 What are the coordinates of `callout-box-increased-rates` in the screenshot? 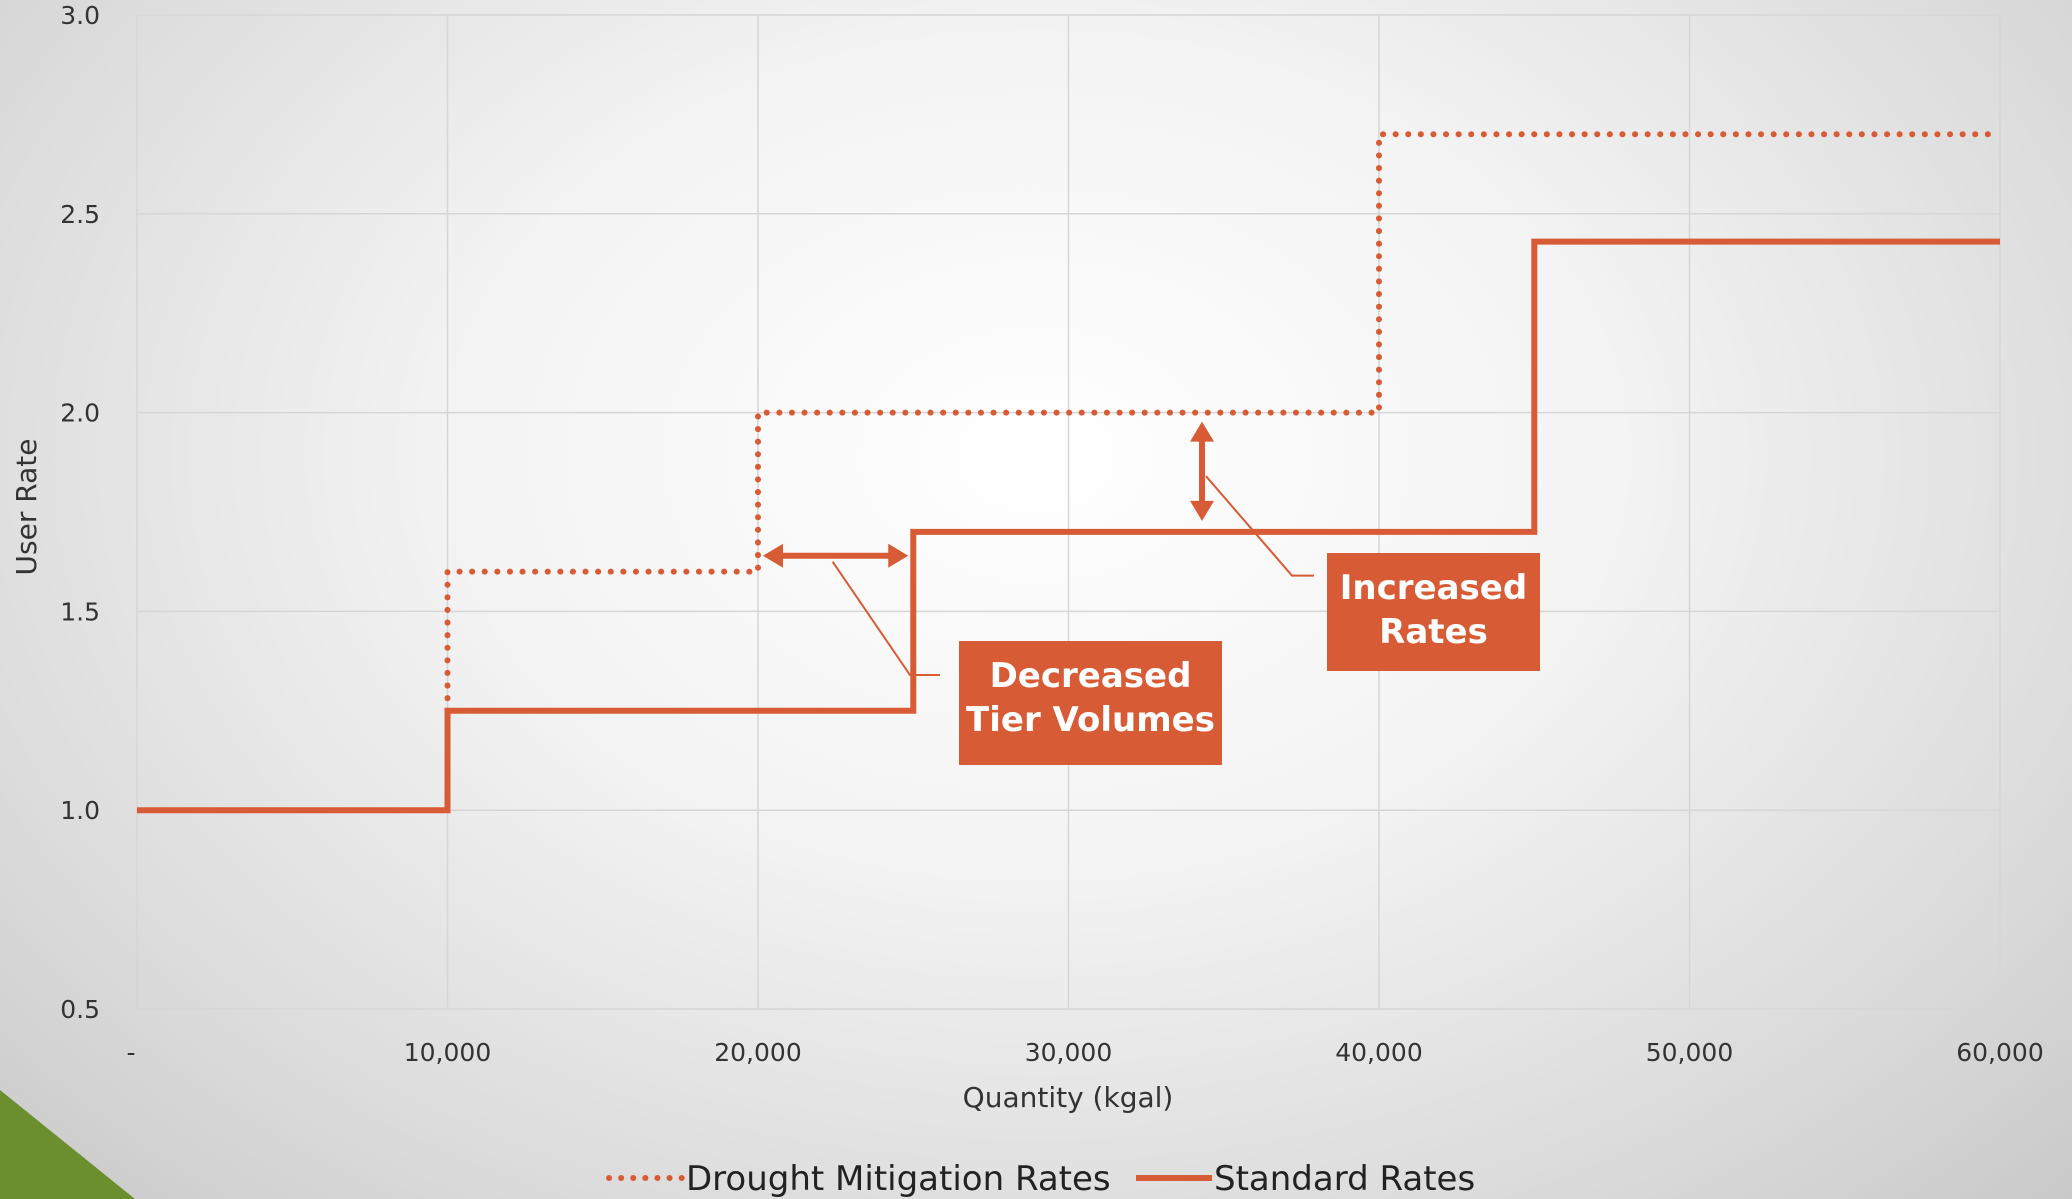 It's located at (1433, 612).